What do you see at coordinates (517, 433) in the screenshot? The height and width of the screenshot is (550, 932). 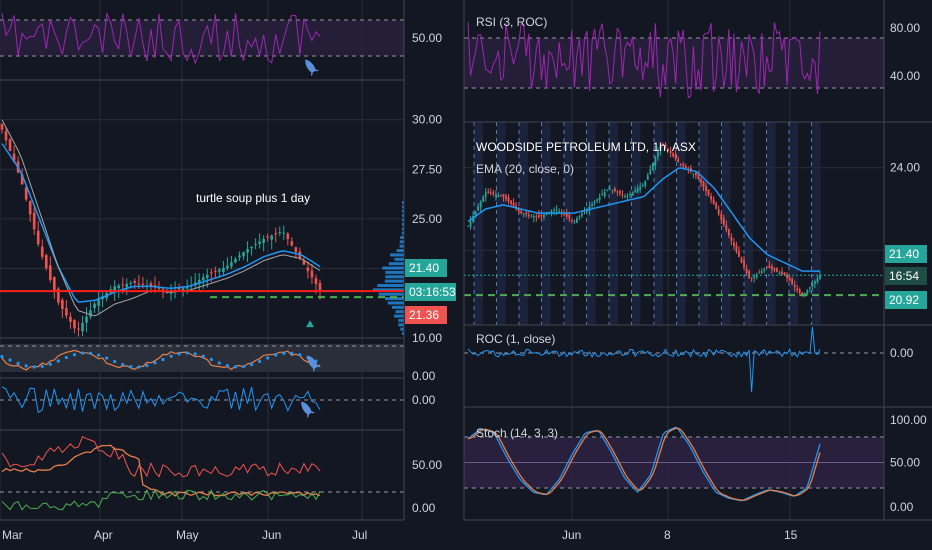 I see `stoch-legend: Stoch (14, 3, 3)` at bounding box center [517, 433].